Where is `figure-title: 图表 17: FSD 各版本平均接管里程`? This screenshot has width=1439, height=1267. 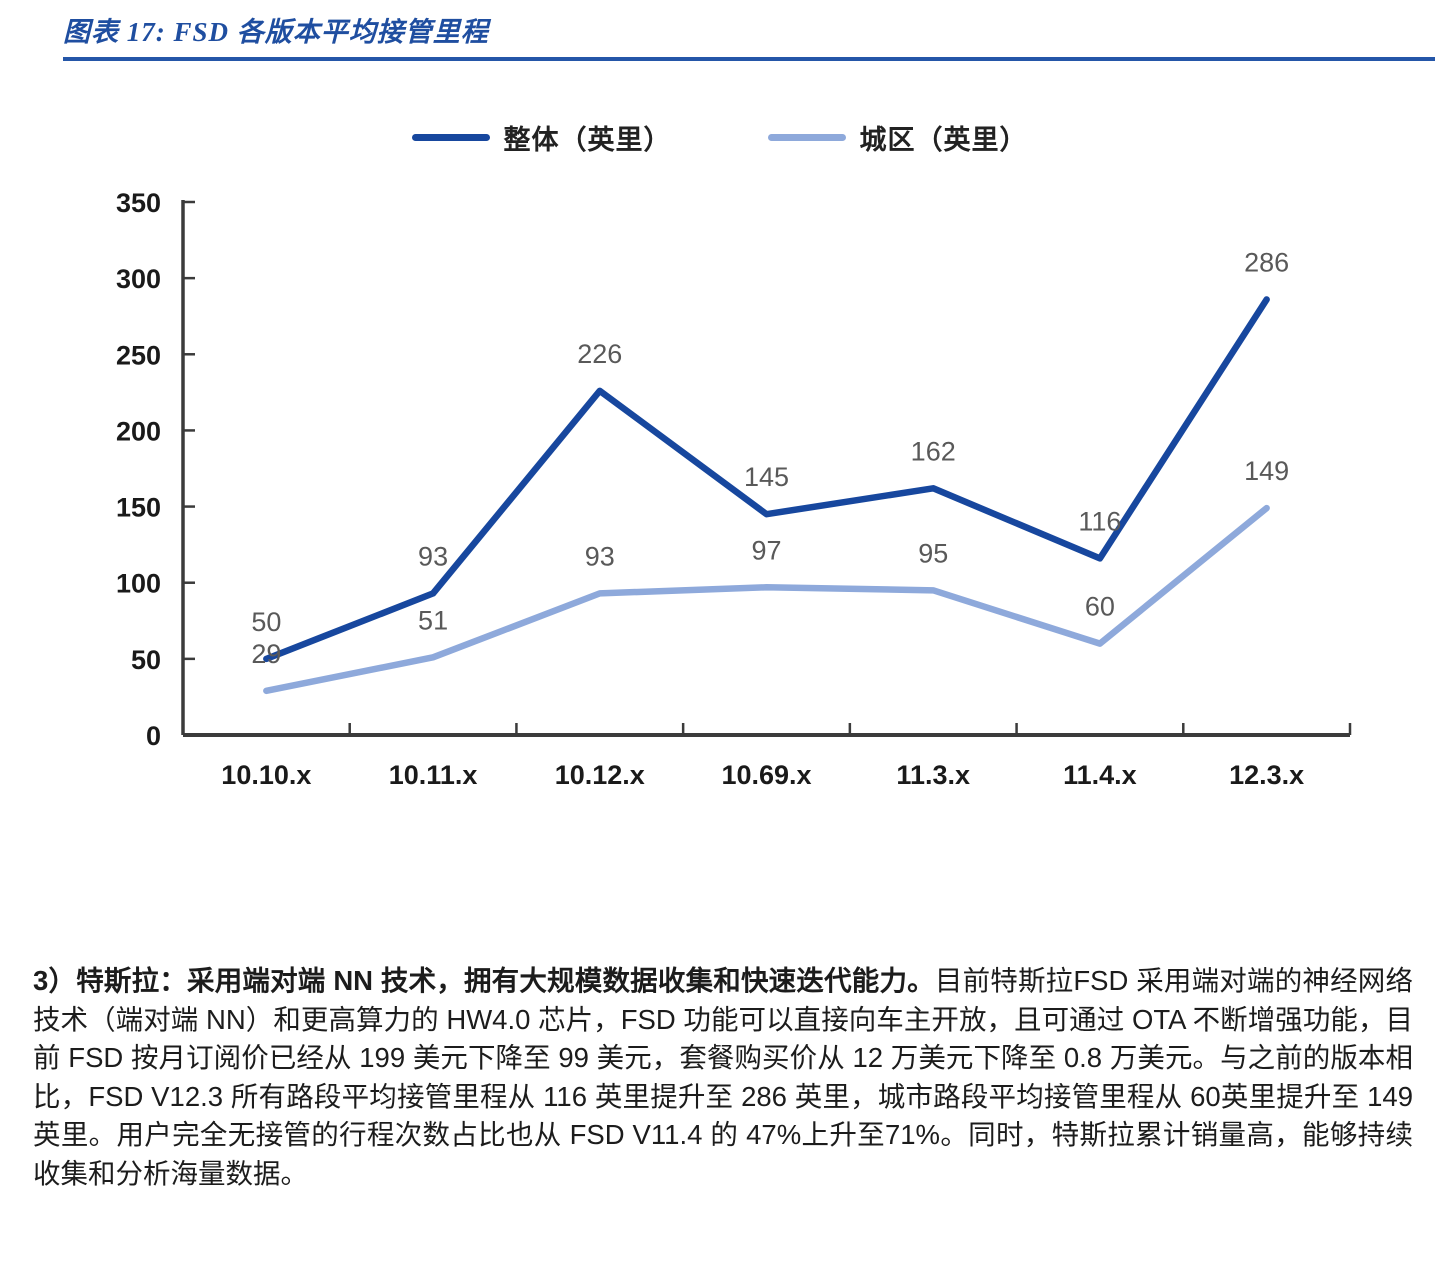 figure-title: 图表 17: FSD 各版本平均接管里程 is located at coordinates (276, 32).